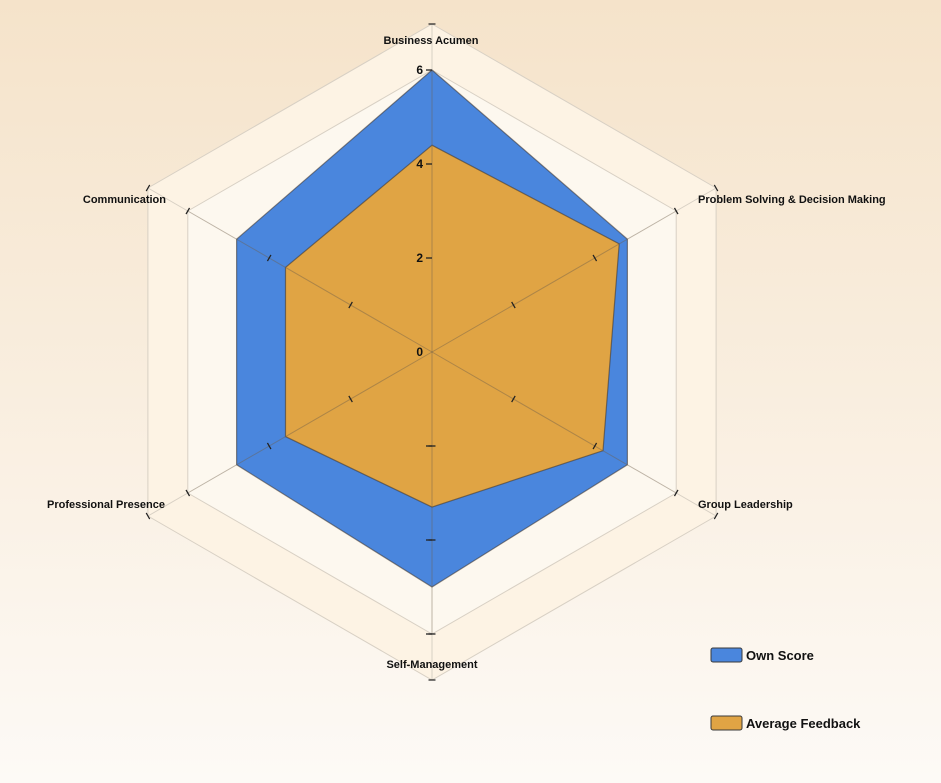 This screenshot has height=783, width=941. Describe the element at coordinates (803, 723) in the screenshot. I see `legend-label: Average Feedback` at that location.